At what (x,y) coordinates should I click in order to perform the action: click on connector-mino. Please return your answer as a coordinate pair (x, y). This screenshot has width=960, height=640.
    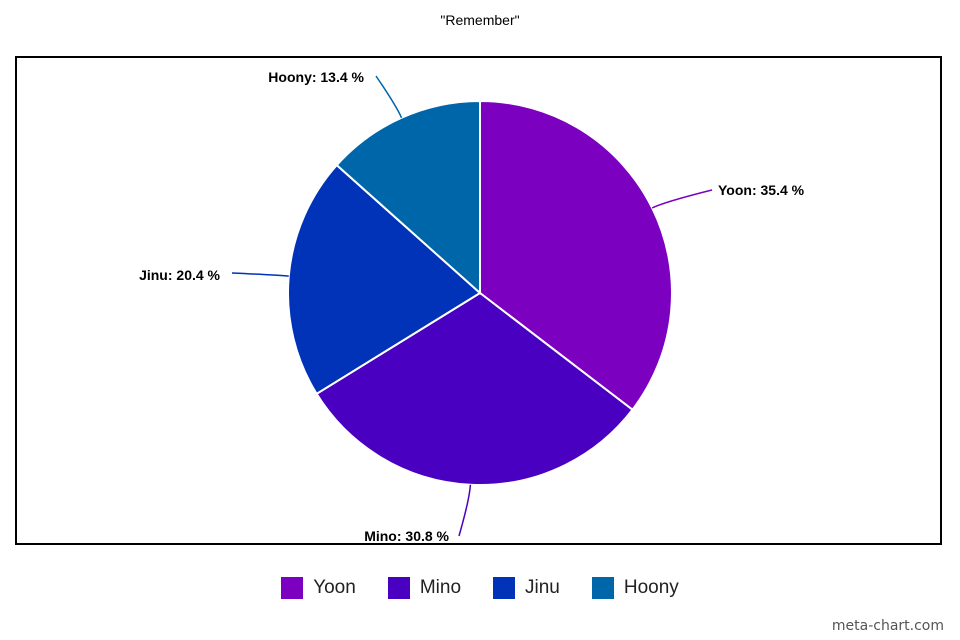
    Looking at the image, I should click on (465, 510).